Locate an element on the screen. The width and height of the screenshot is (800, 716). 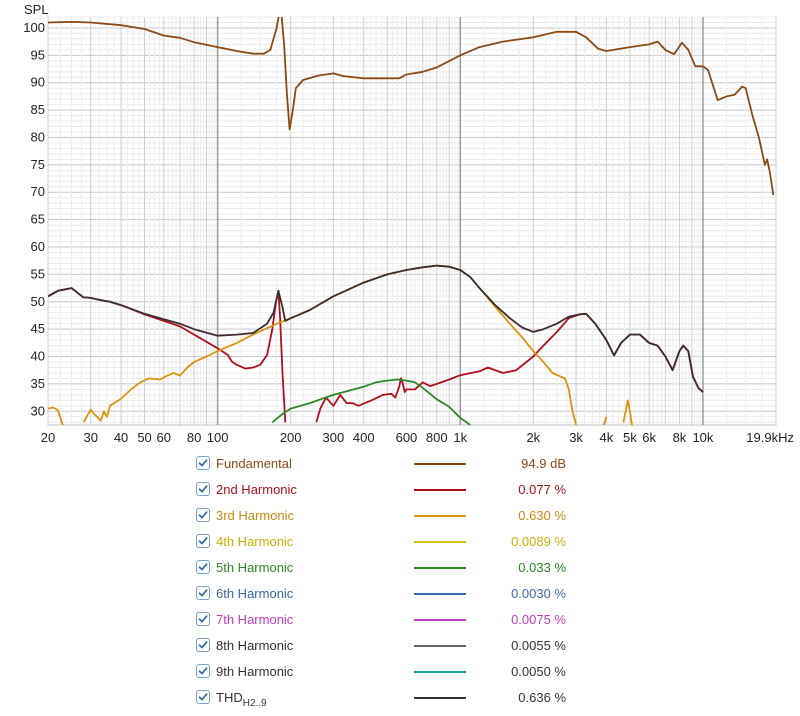
legend-label: 3rd Harmonic is located at coordinates (255, 515).